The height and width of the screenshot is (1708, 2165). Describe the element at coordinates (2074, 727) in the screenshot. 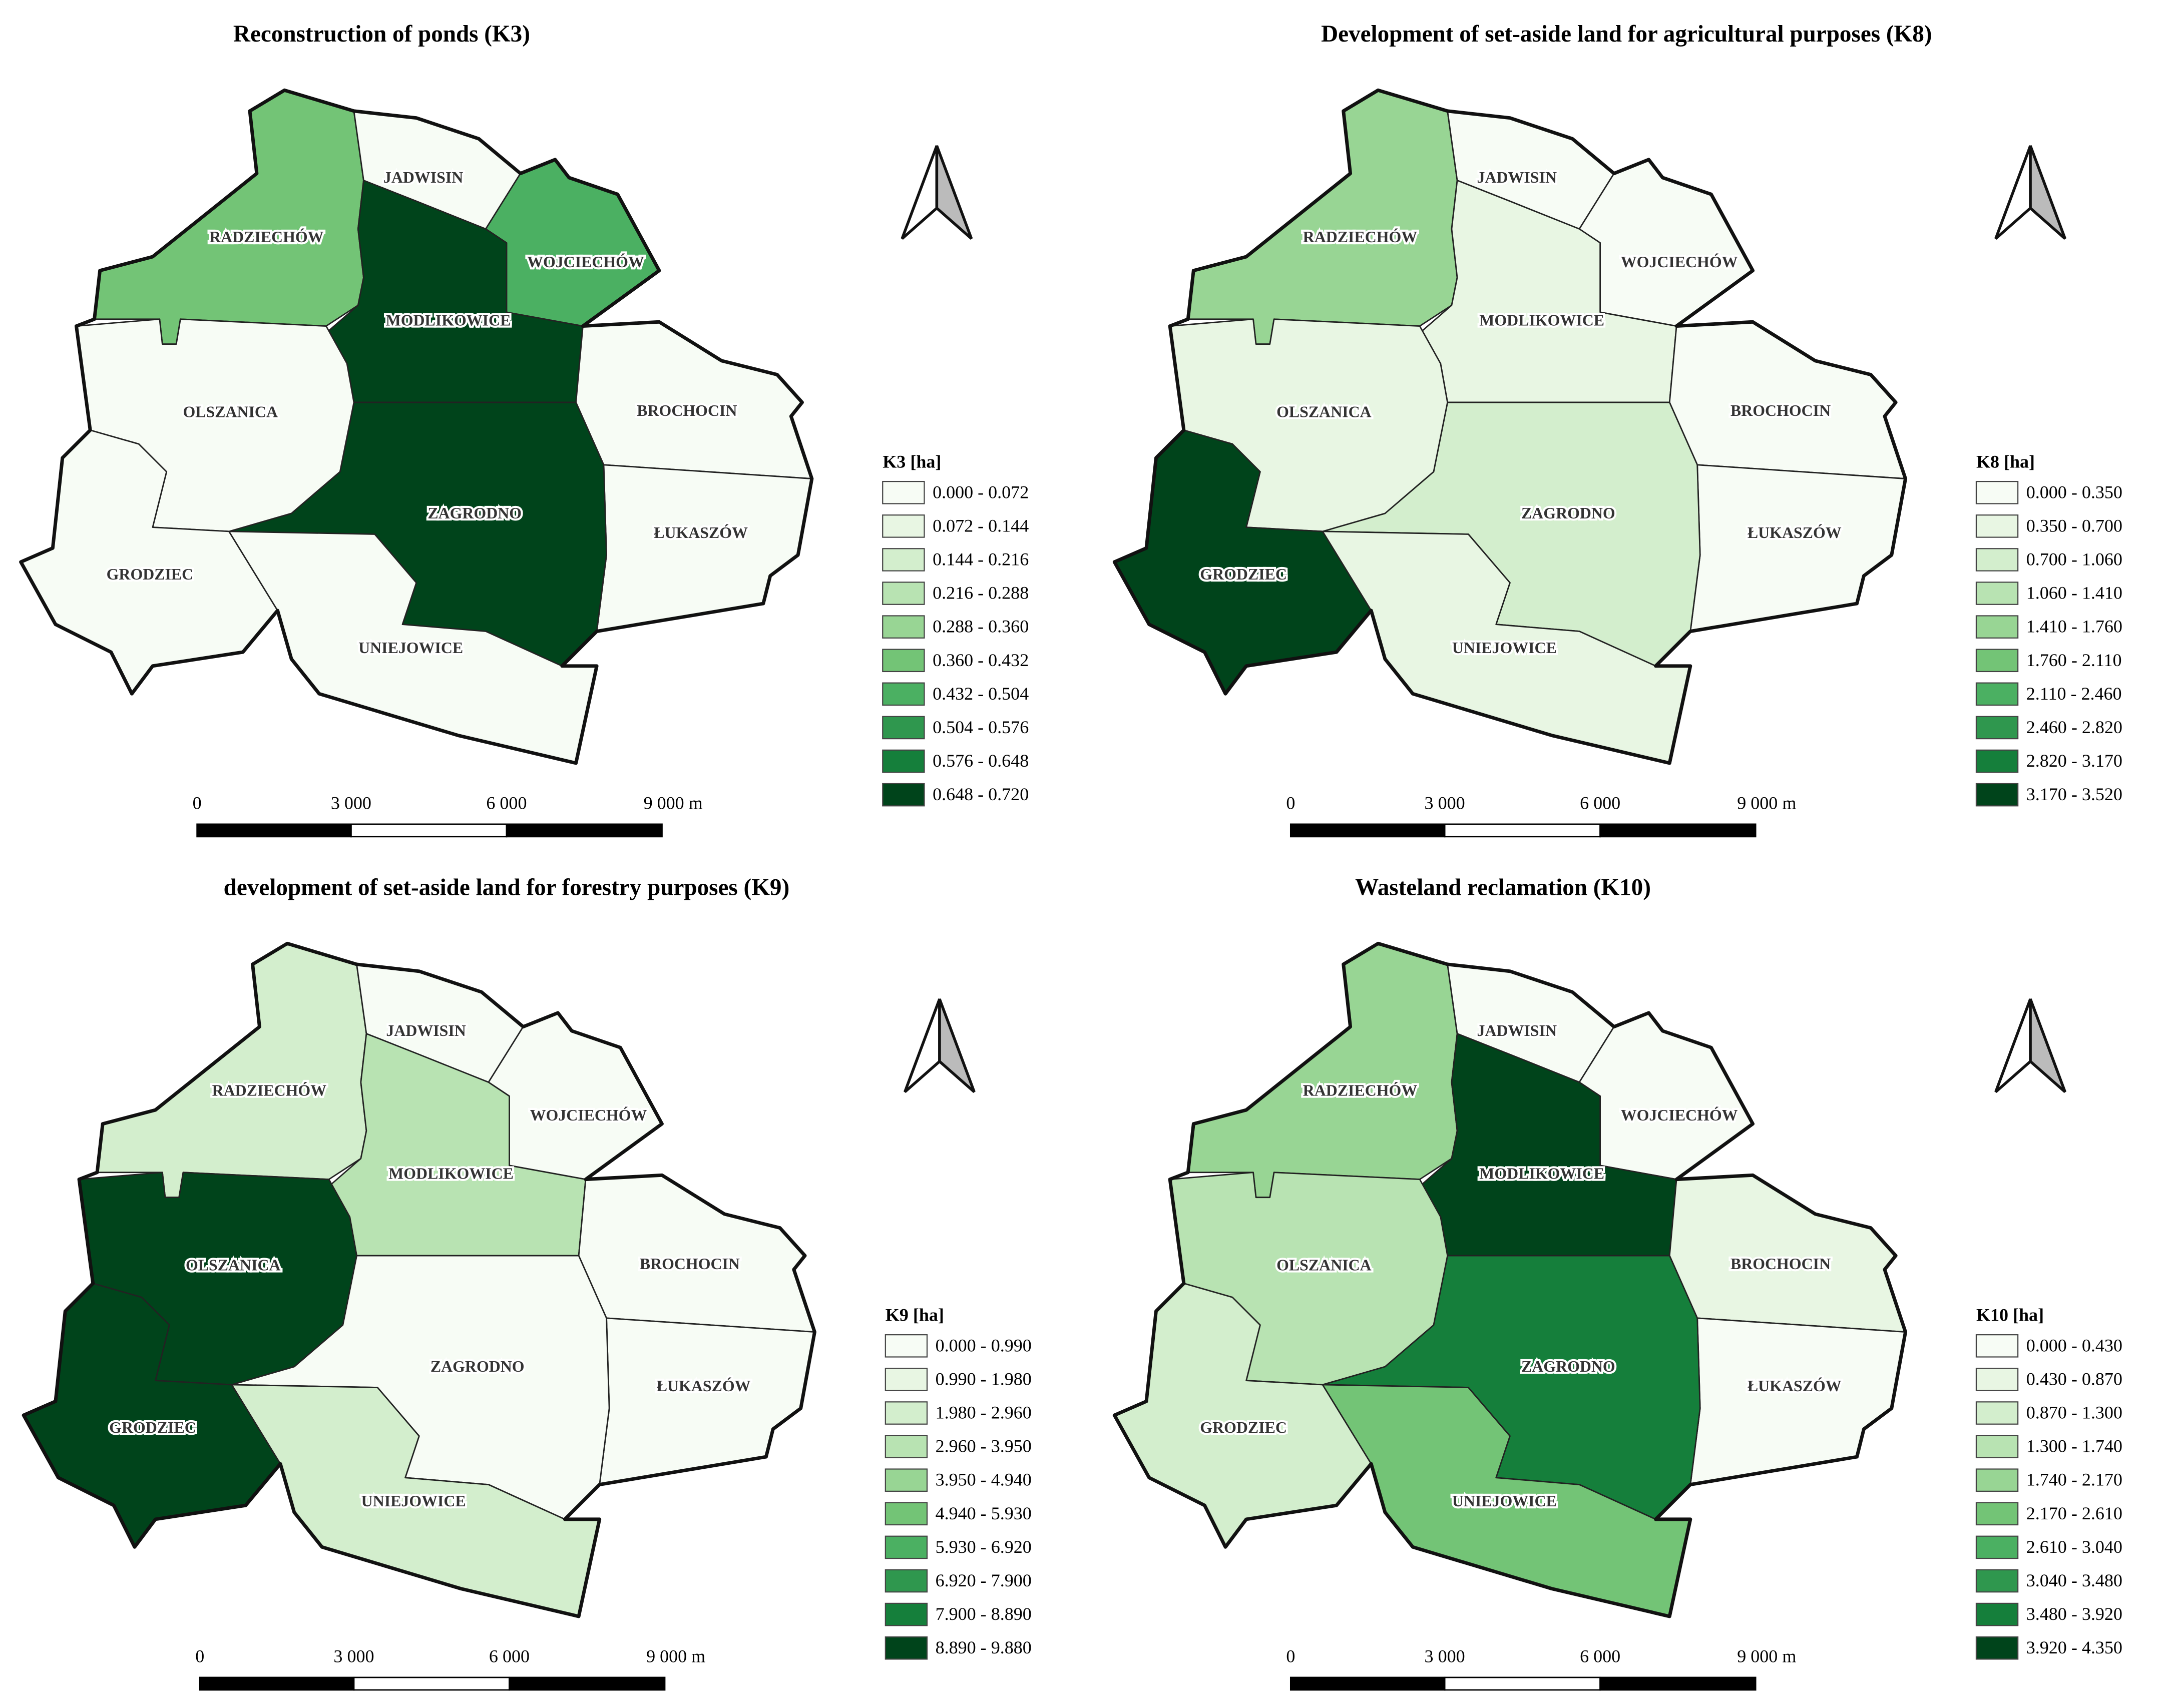

I see `legend-label: 2.460 - 2.820` at that location.